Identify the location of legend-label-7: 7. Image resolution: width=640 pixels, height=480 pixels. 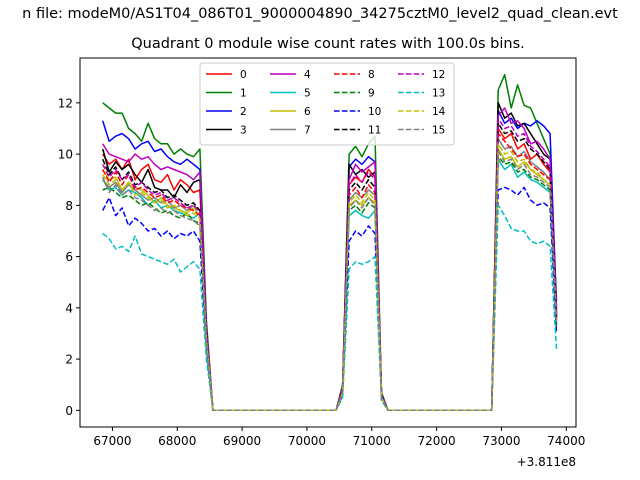
(307, 131).